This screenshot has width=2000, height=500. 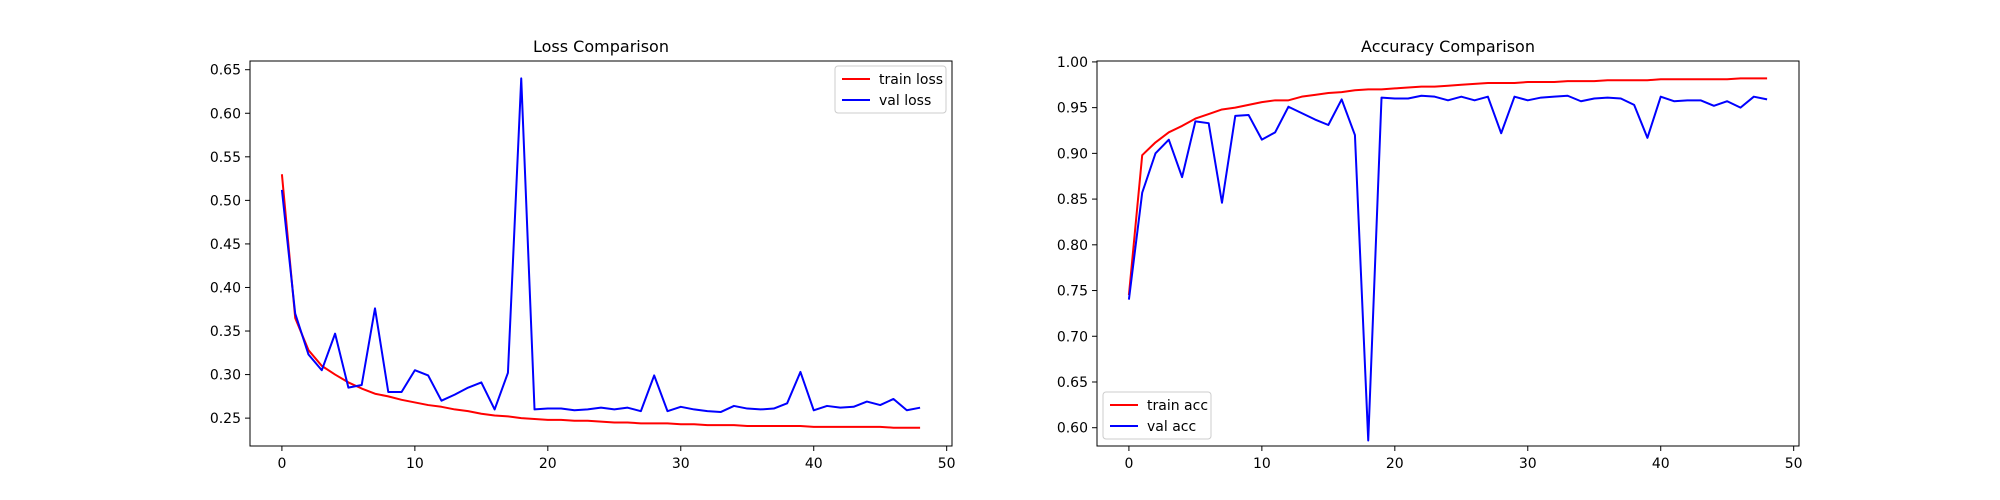 What do you see at coordinates (905, 101) in the screenshot?
I see `legend-label-val-loss: val loss` at bounding box center [905, 101].